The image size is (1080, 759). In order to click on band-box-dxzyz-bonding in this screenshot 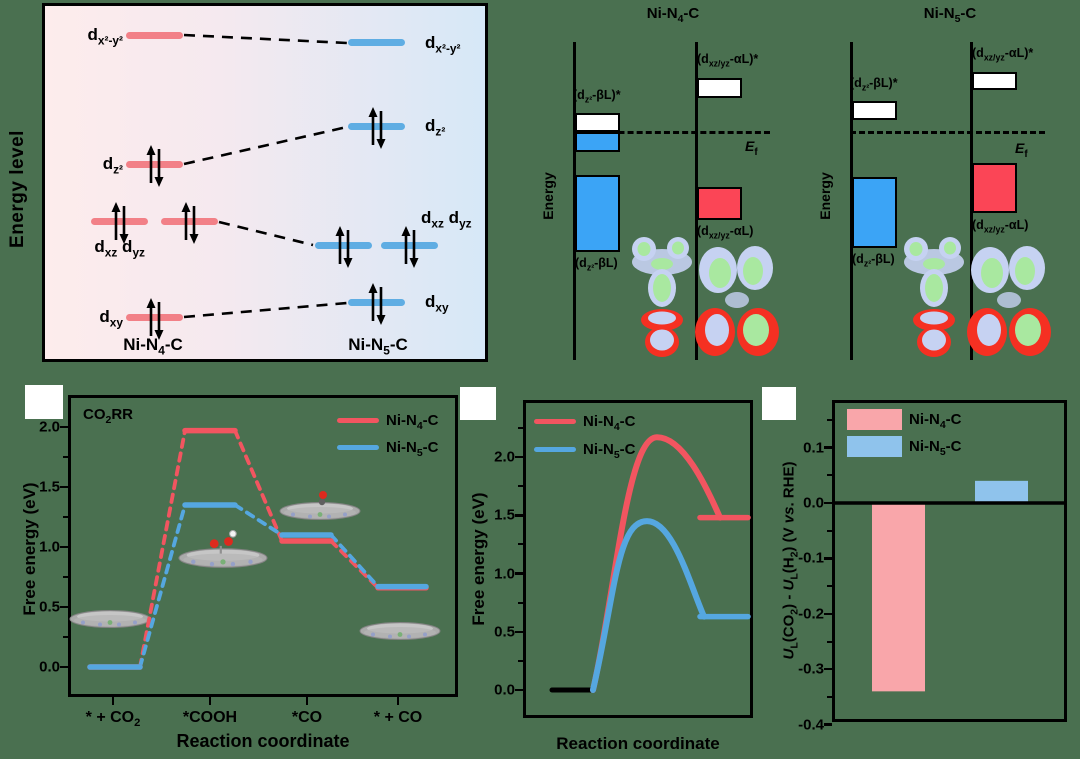, I will do `click(994, 188)`.